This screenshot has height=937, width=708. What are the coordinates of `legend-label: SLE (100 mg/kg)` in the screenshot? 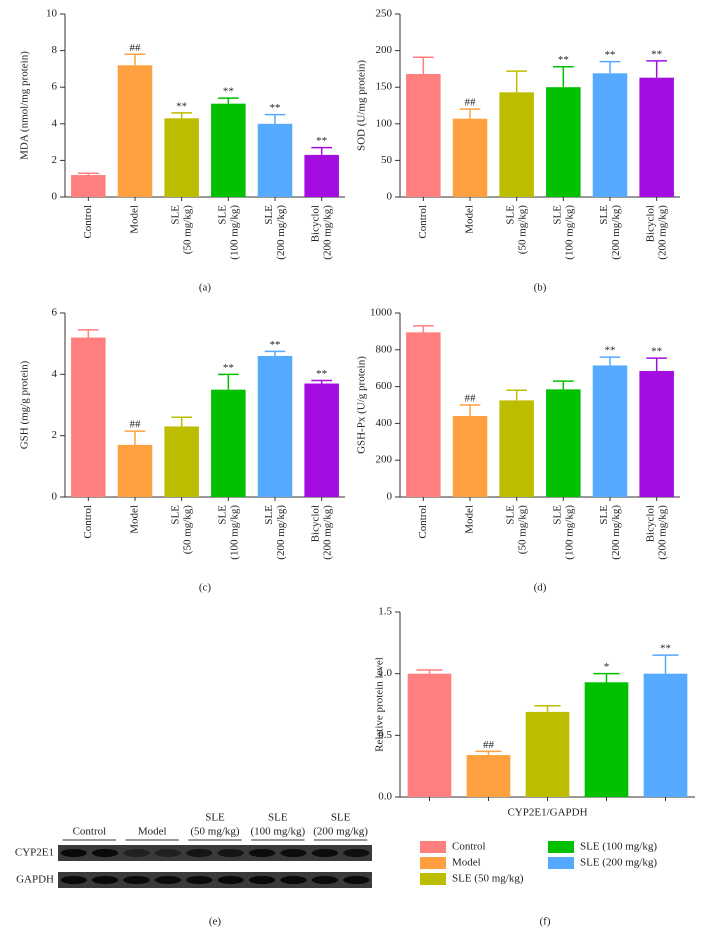 It's located at (618, 847).